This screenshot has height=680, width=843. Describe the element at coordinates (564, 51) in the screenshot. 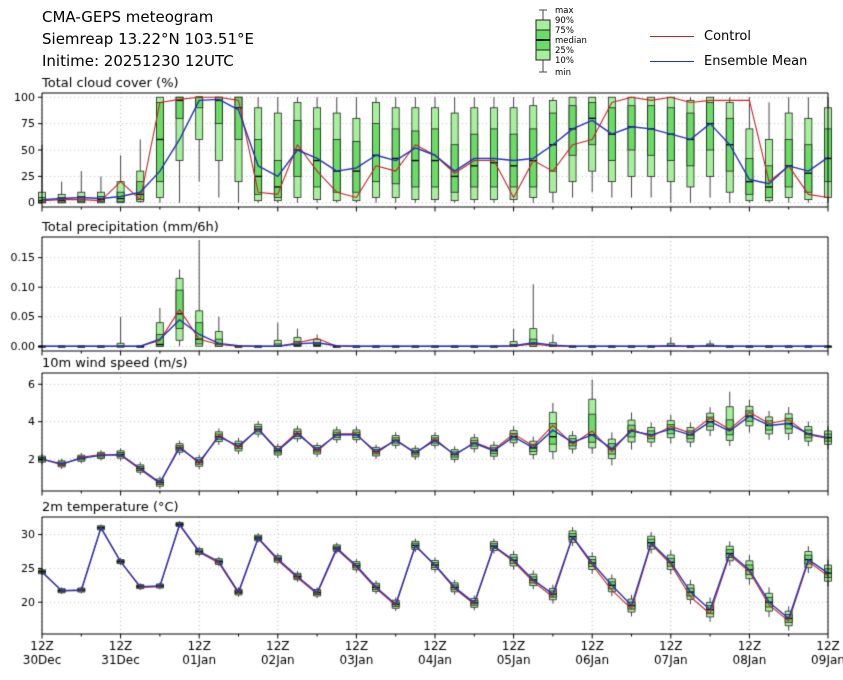

I see `legend-label-25: 25%` at that location.